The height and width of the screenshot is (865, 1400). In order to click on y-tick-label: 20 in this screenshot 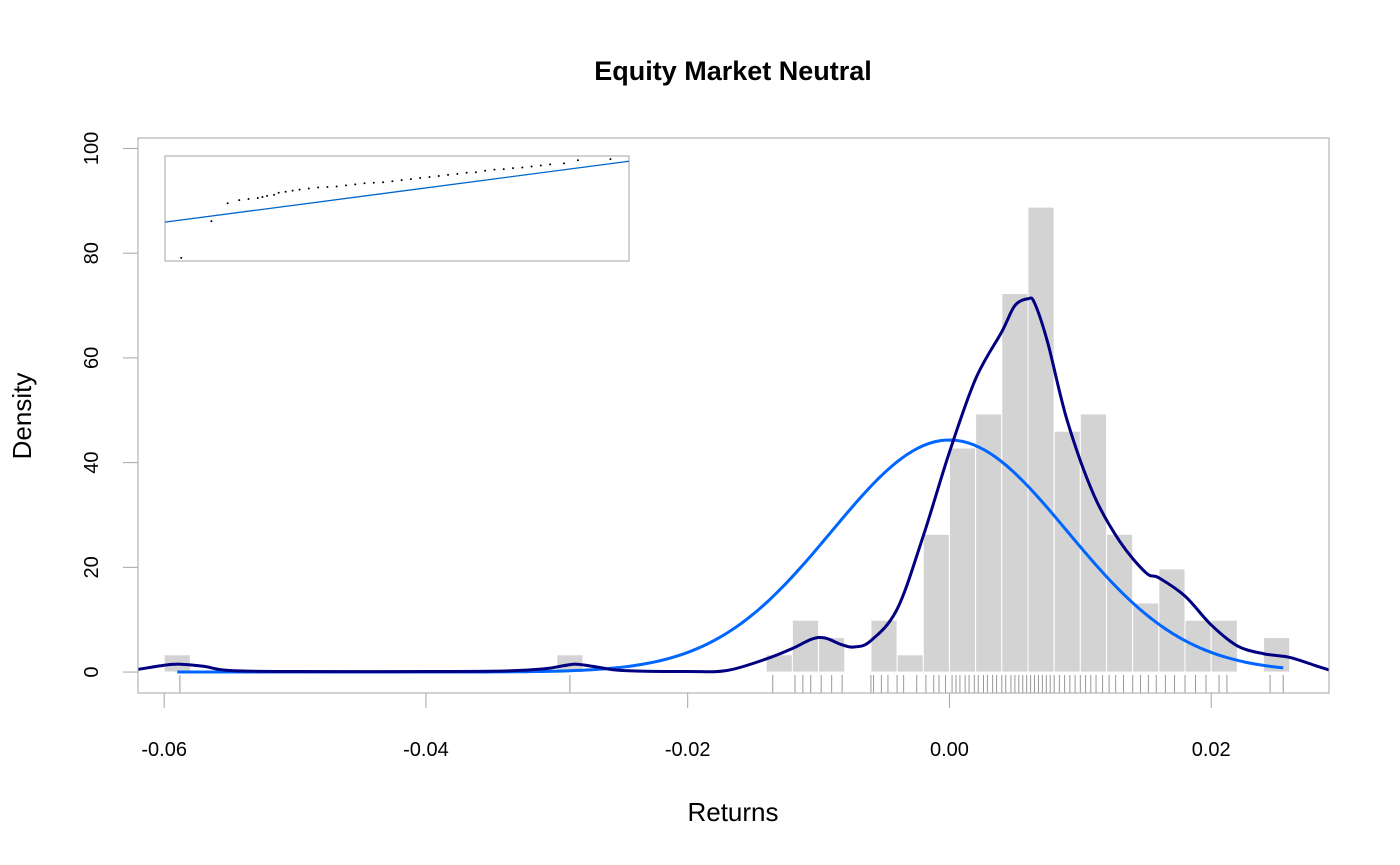, I will do `click(92, 567)`.